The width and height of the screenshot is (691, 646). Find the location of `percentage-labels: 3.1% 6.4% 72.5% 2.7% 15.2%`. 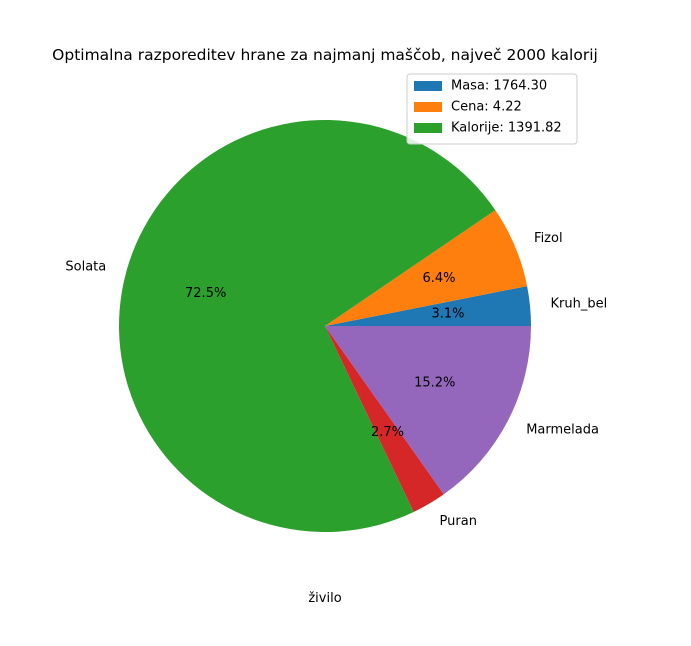

percentage-labels: 3.1% 6.4% 72.5% 2.7% 15.2% is located at coordinates (324, 355).